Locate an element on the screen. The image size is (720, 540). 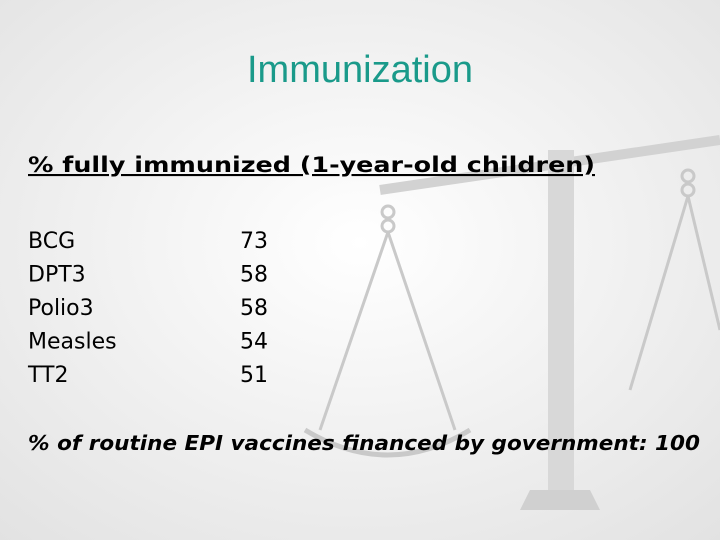
row-label: Measles is located at coordinates (72, 342).